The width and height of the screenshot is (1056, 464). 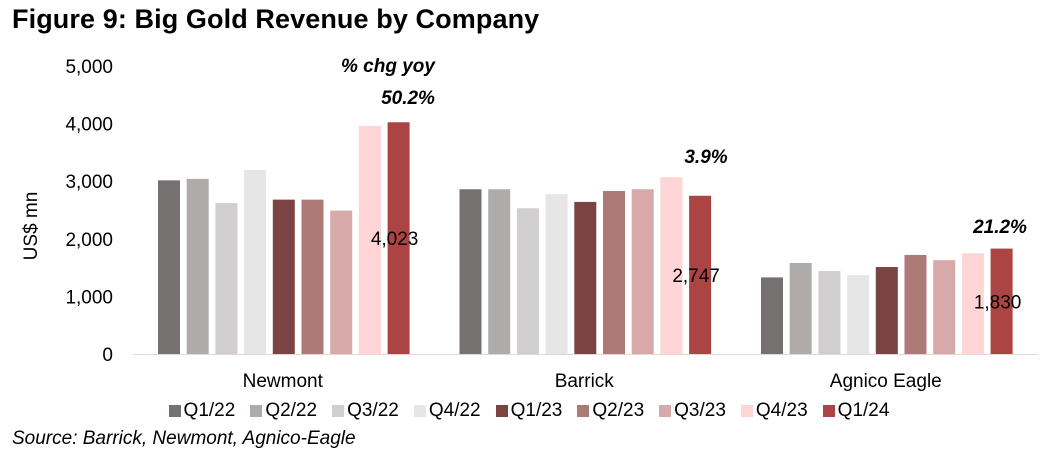 I want to click on yoy-annotation: 21.2%, so click(x=999, y=227).